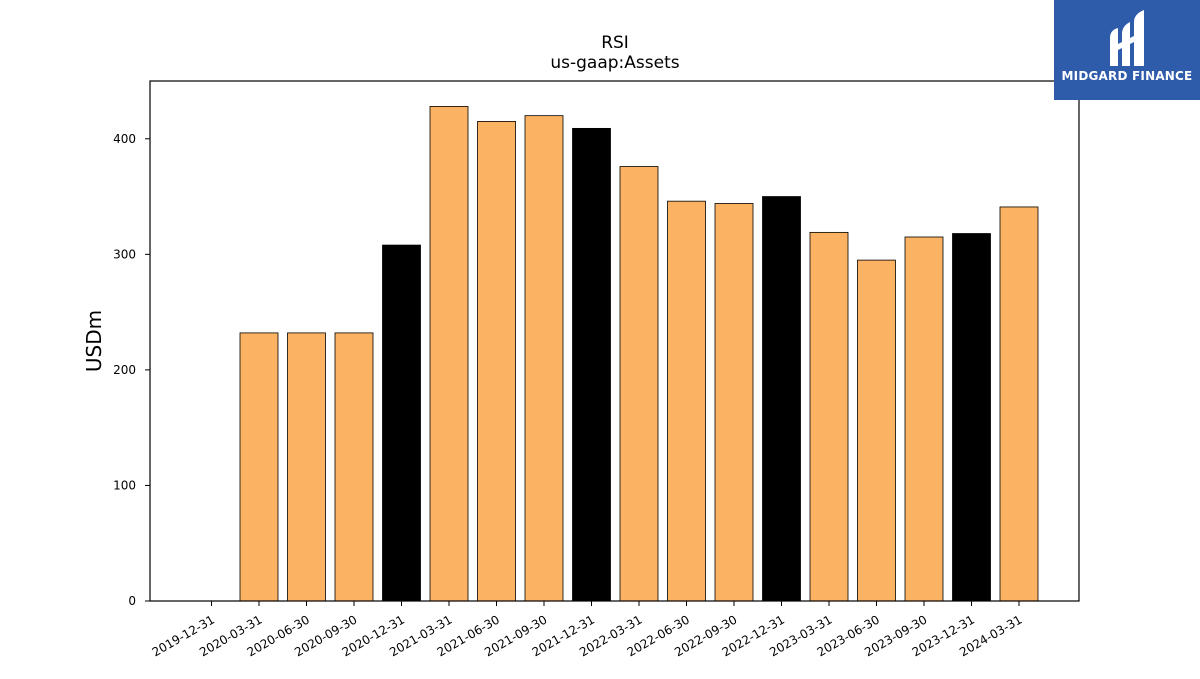  I want to click on y-tick-label: 200, so click(124, 370).